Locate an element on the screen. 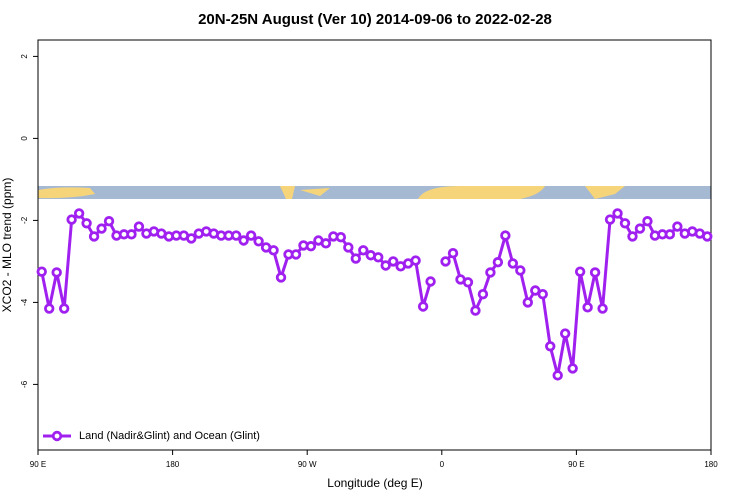  map-band is located at coordinates (374, 192).